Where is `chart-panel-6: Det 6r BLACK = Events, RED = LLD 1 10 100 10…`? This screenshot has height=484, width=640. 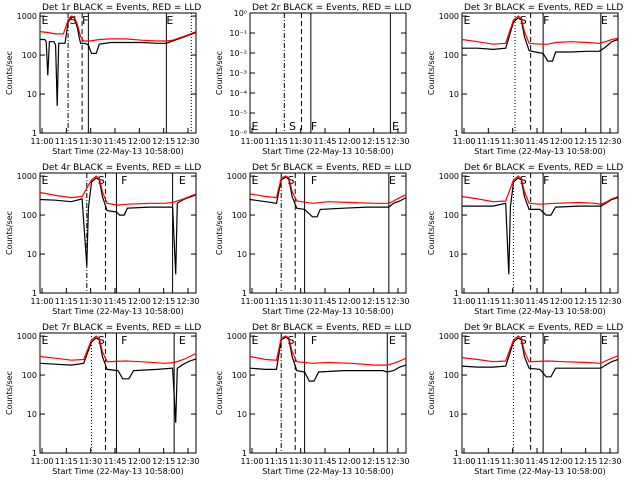
chart-panel-6: Det 6r BLACK = Events, RED = LLD 1 10 100 10… is located at coordinates (525, 239).